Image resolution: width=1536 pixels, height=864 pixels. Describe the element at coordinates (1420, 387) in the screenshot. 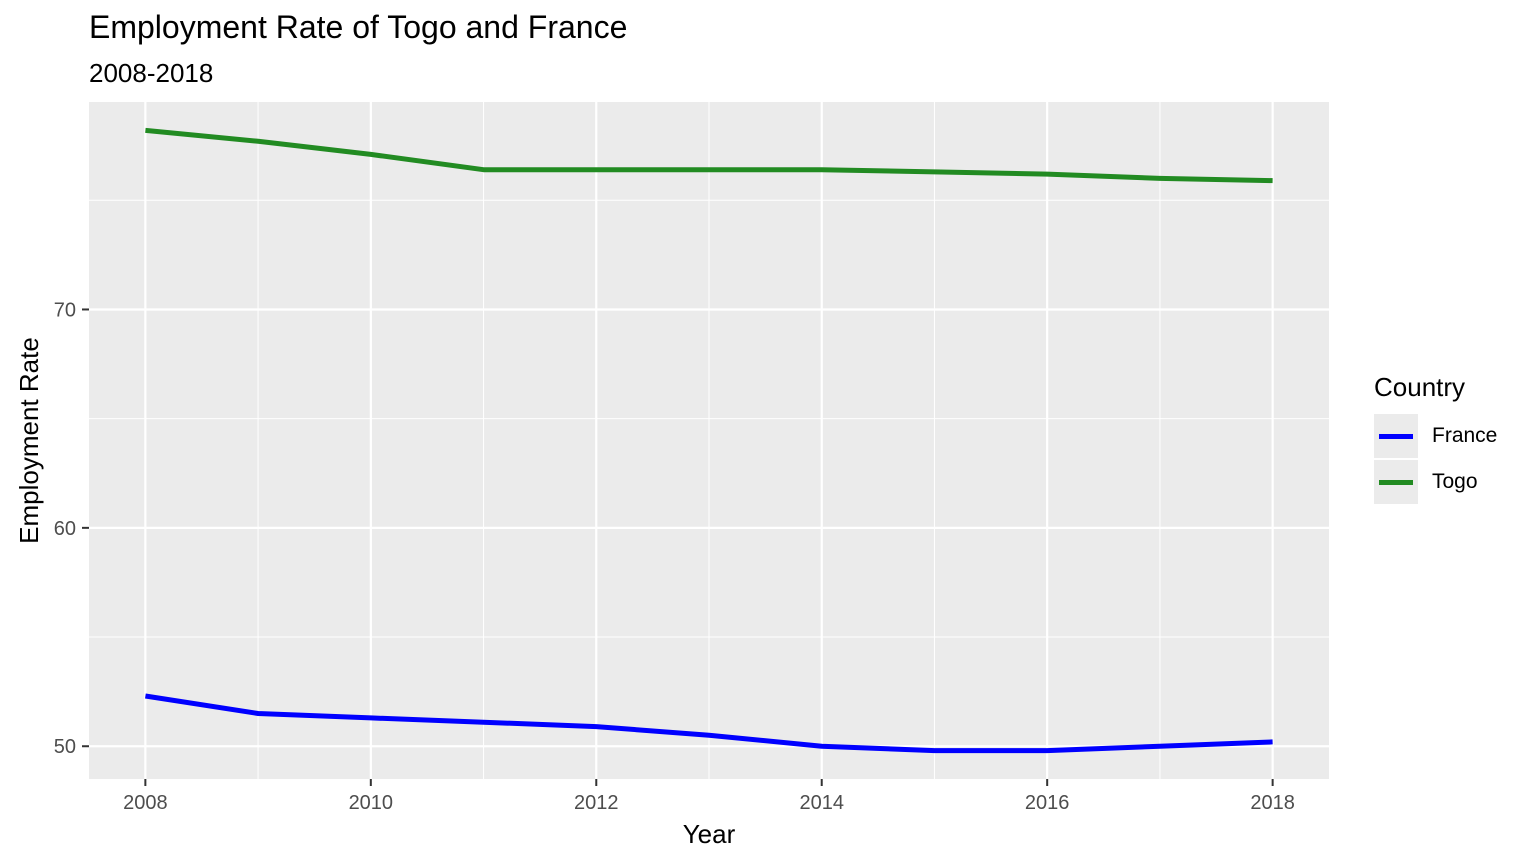

I see `legend-title: Country` at that location.